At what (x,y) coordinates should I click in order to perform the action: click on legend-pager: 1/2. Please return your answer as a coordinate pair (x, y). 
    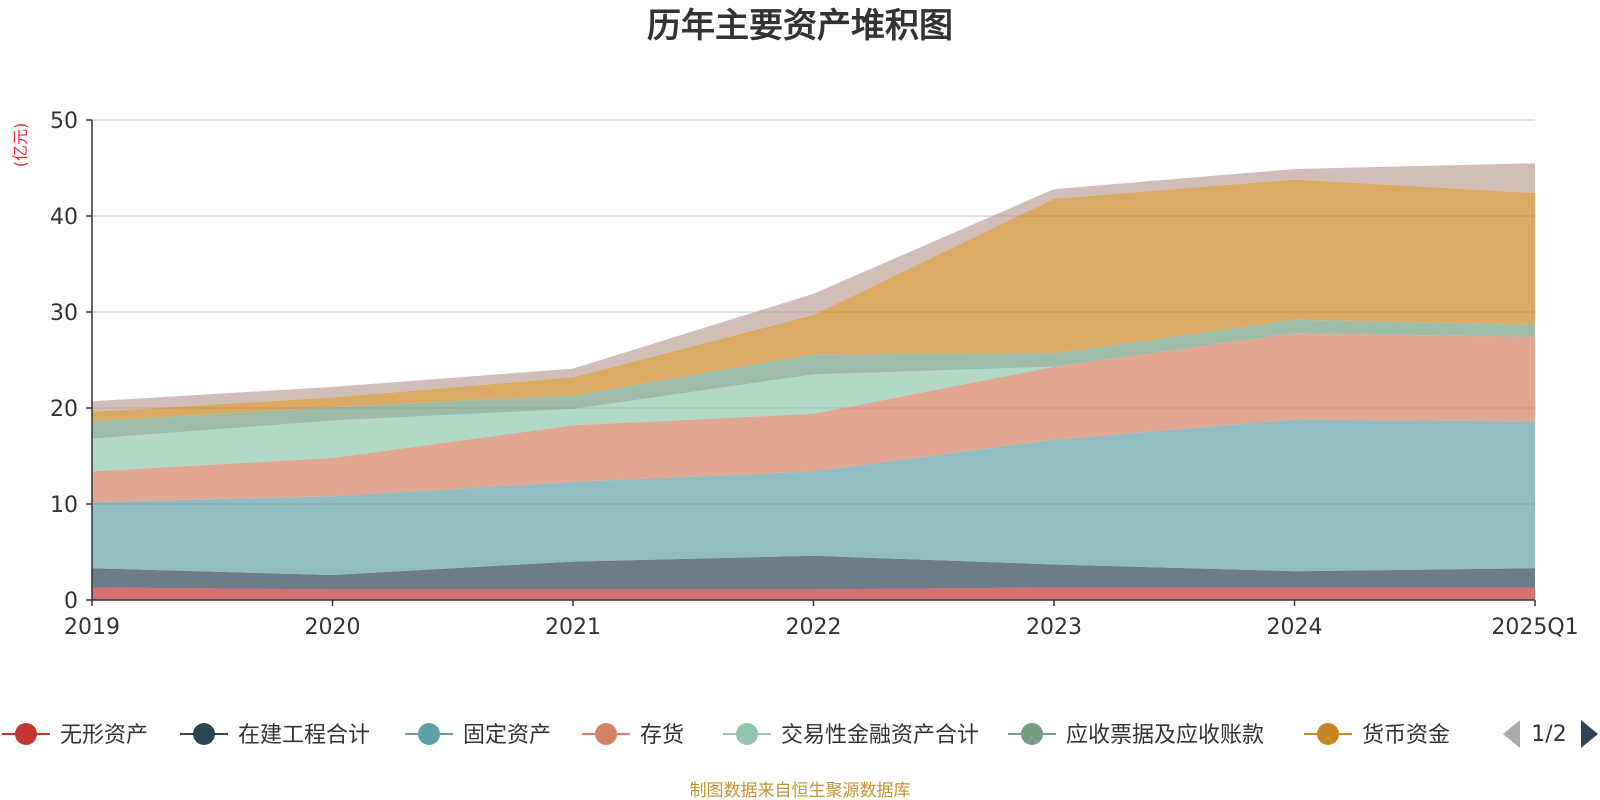
    Looking at the image, I should click on (1550, 734).